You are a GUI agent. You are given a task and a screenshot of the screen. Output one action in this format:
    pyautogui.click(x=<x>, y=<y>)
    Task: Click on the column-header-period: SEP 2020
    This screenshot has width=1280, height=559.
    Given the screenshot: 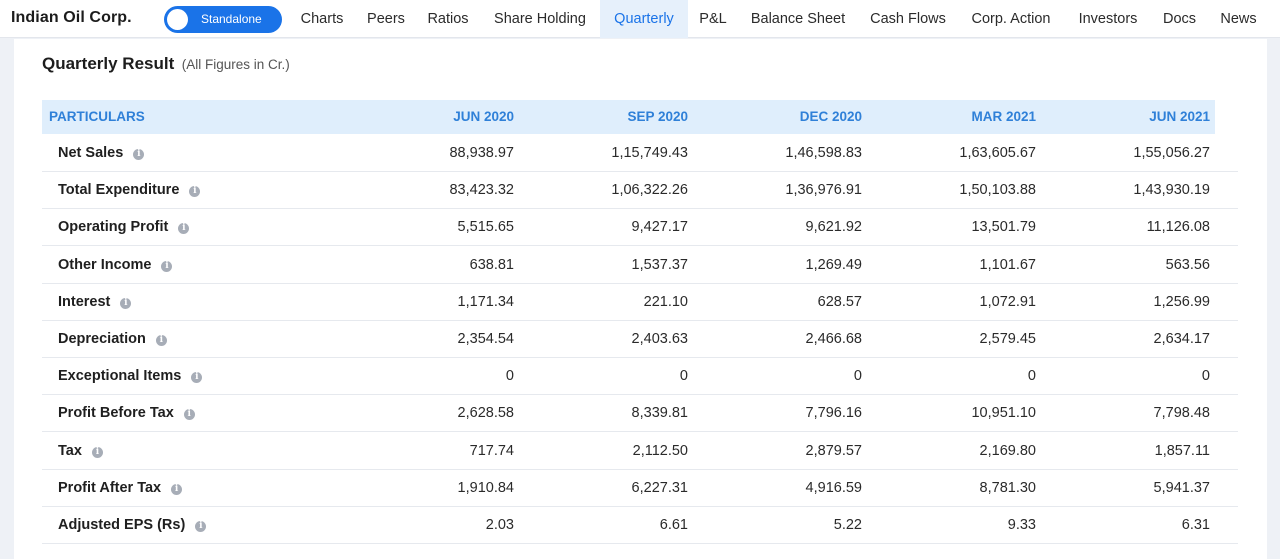 What is the action you would take?
    pyautogui.click(x=657, y=116)
    